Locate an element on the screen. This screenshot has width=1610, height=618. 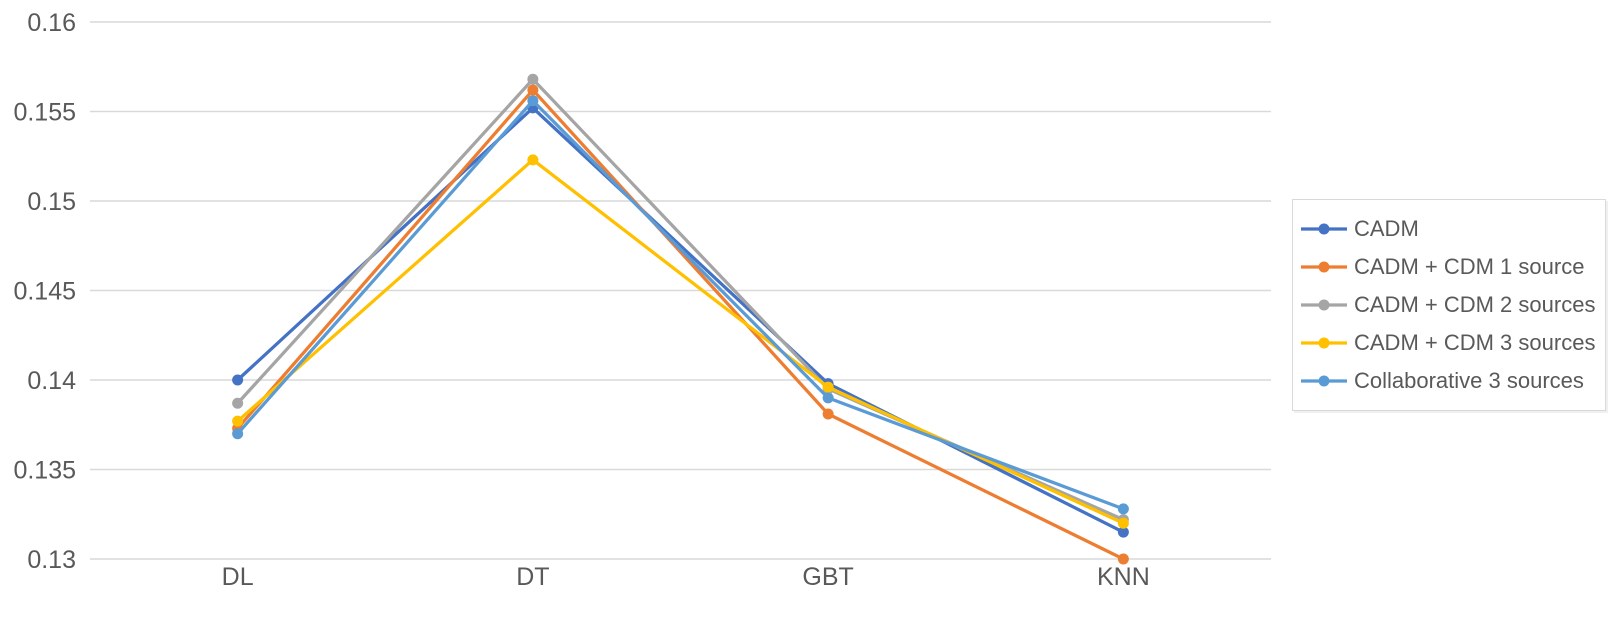
y-axis-tick-label: 0.16 is located at coordinates (51, 23).